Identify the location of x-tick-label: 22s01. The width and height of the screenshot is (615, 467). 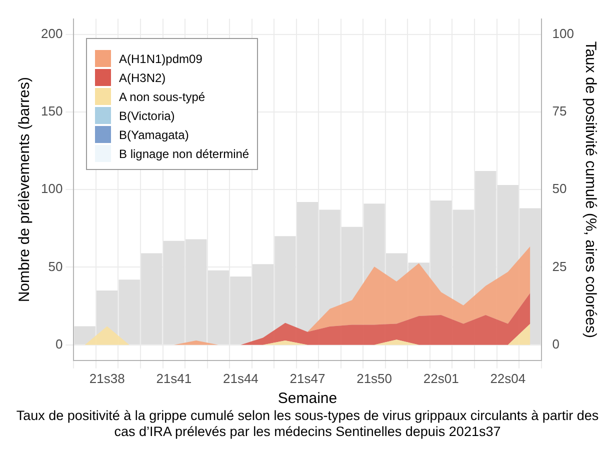
(441, 378).